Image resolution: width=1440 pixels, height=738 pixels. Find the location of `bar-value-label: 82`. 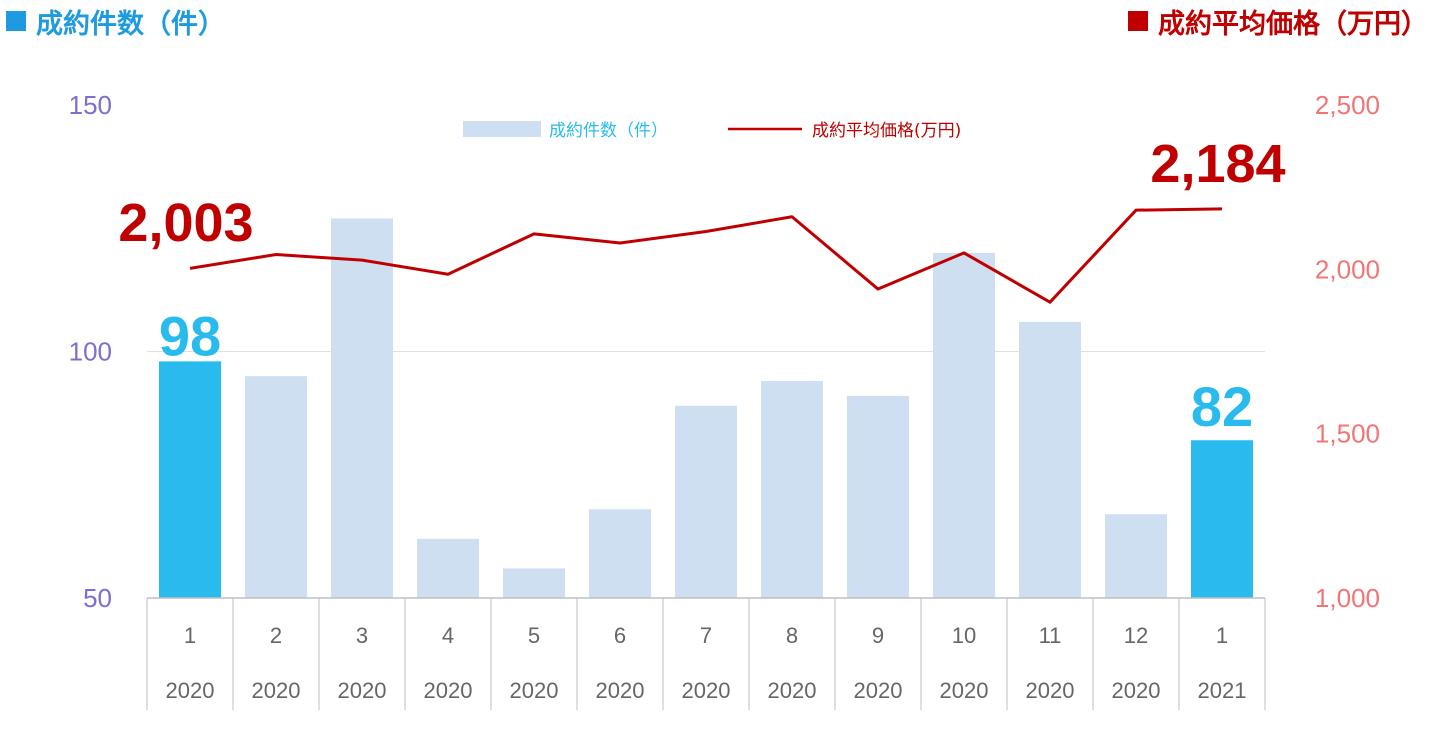

bar-value-label: 82 is located at coordinates (1222, 406).